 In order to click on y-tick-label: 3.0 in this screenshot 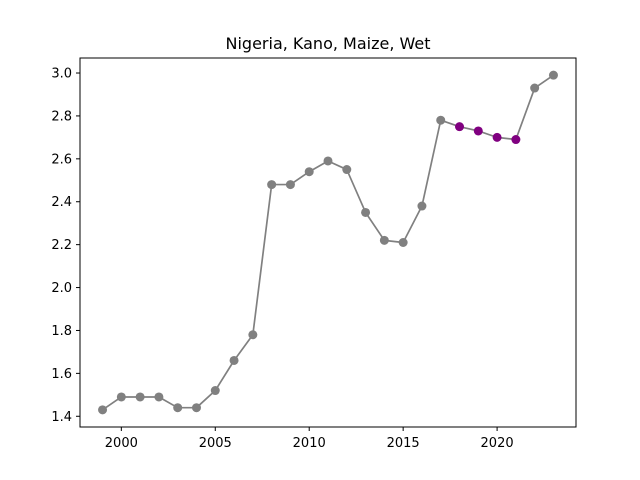, I will do `click(61, 74)`.